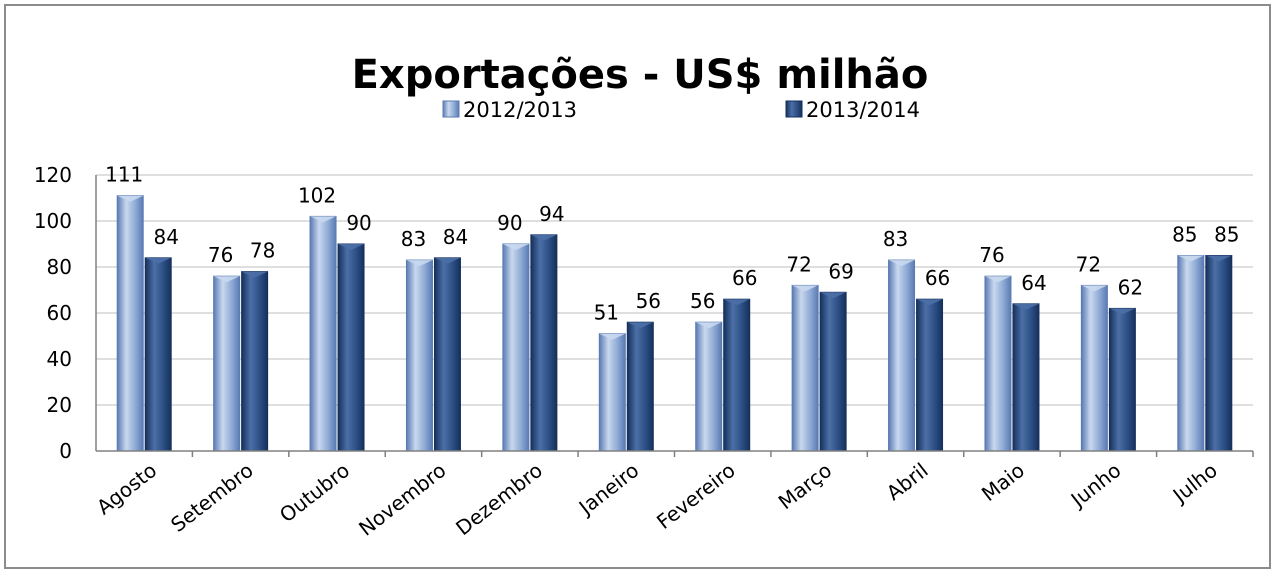 The height and width of the screenshot is (573, 1277). What do you see at coordinates (314, 492) in the screenshot?
I see `x-category-label: Outubro` at bounding box center [314, 492].